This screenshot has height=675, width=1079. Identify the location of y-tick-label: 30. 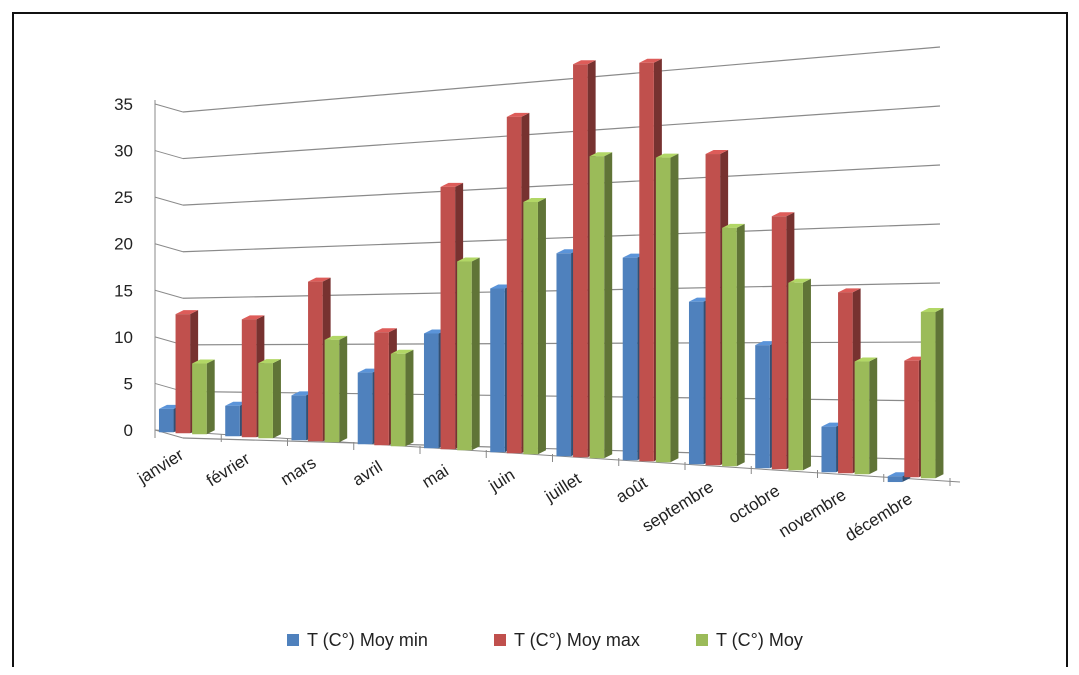
(123, 151).